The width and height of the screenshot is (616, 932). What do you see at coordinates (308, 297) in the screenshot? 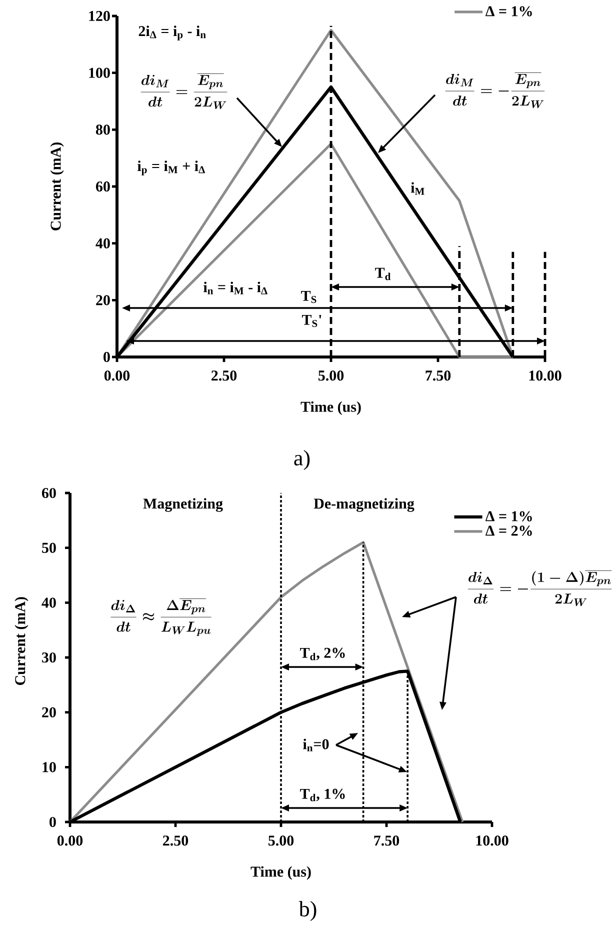
I see `annotation: T$_{S}$` at bounding box center [308, 297].